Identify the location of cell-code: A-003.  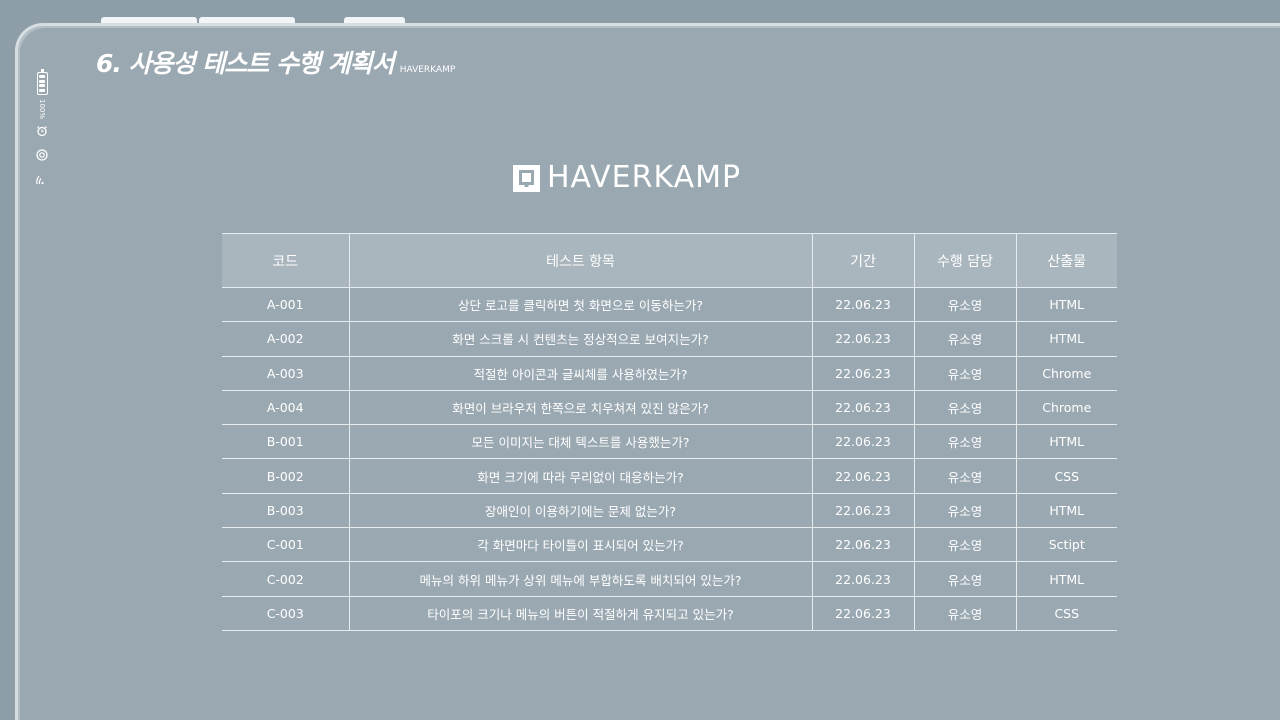
(286, 373).